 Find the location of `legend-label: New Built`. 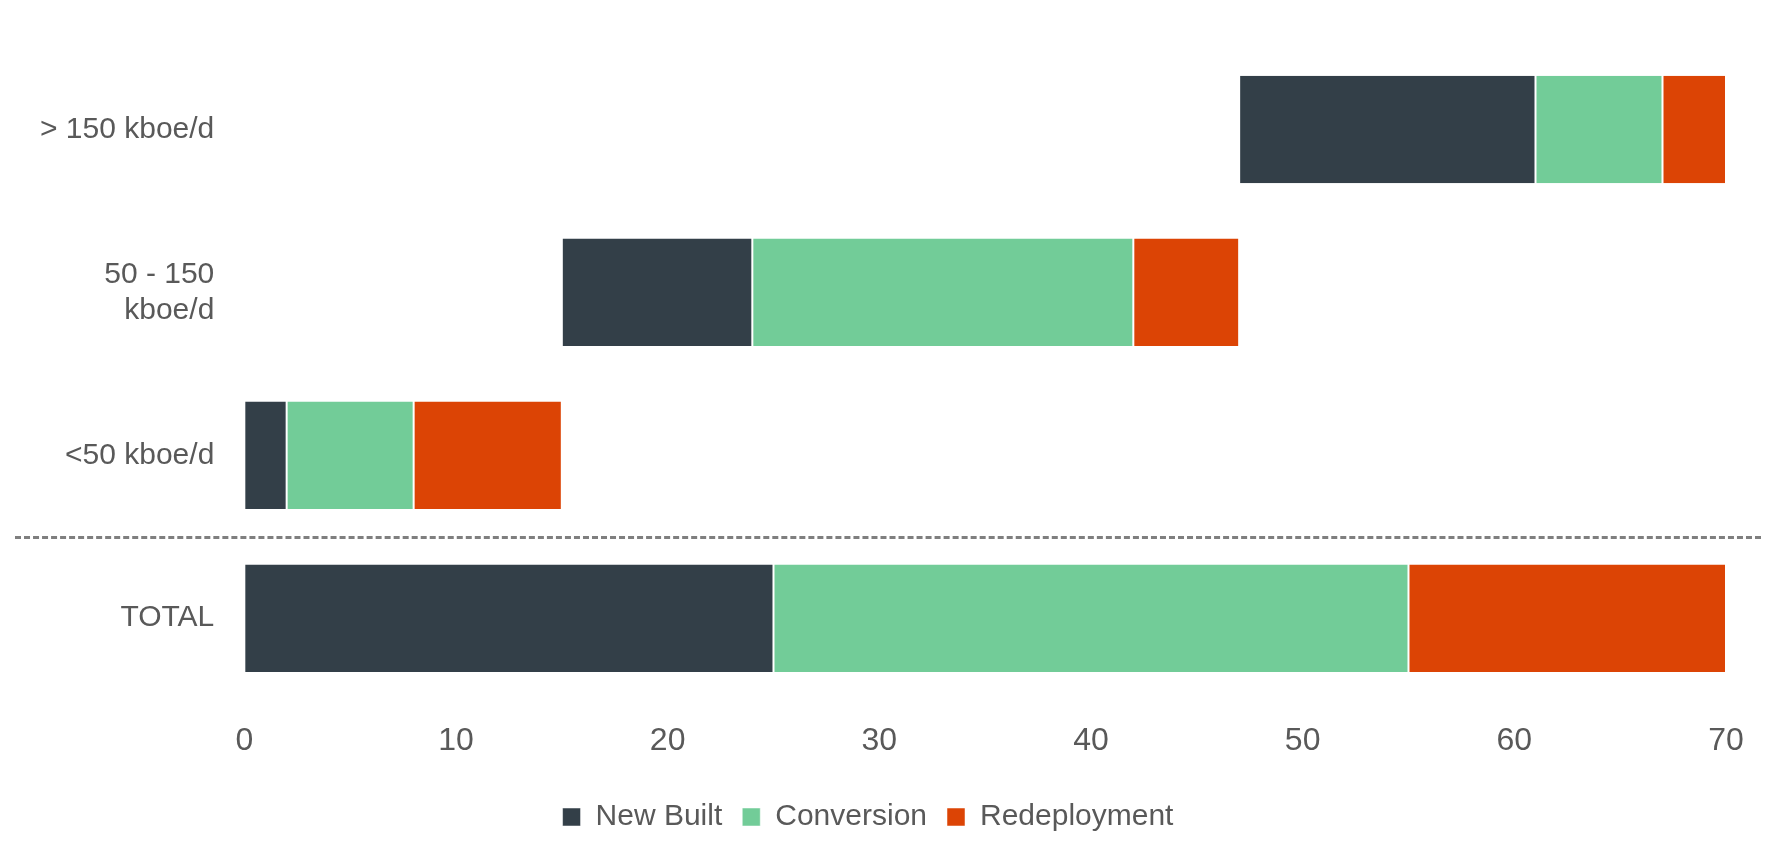

legend-label: New Built is located at coordinates (659, 815).